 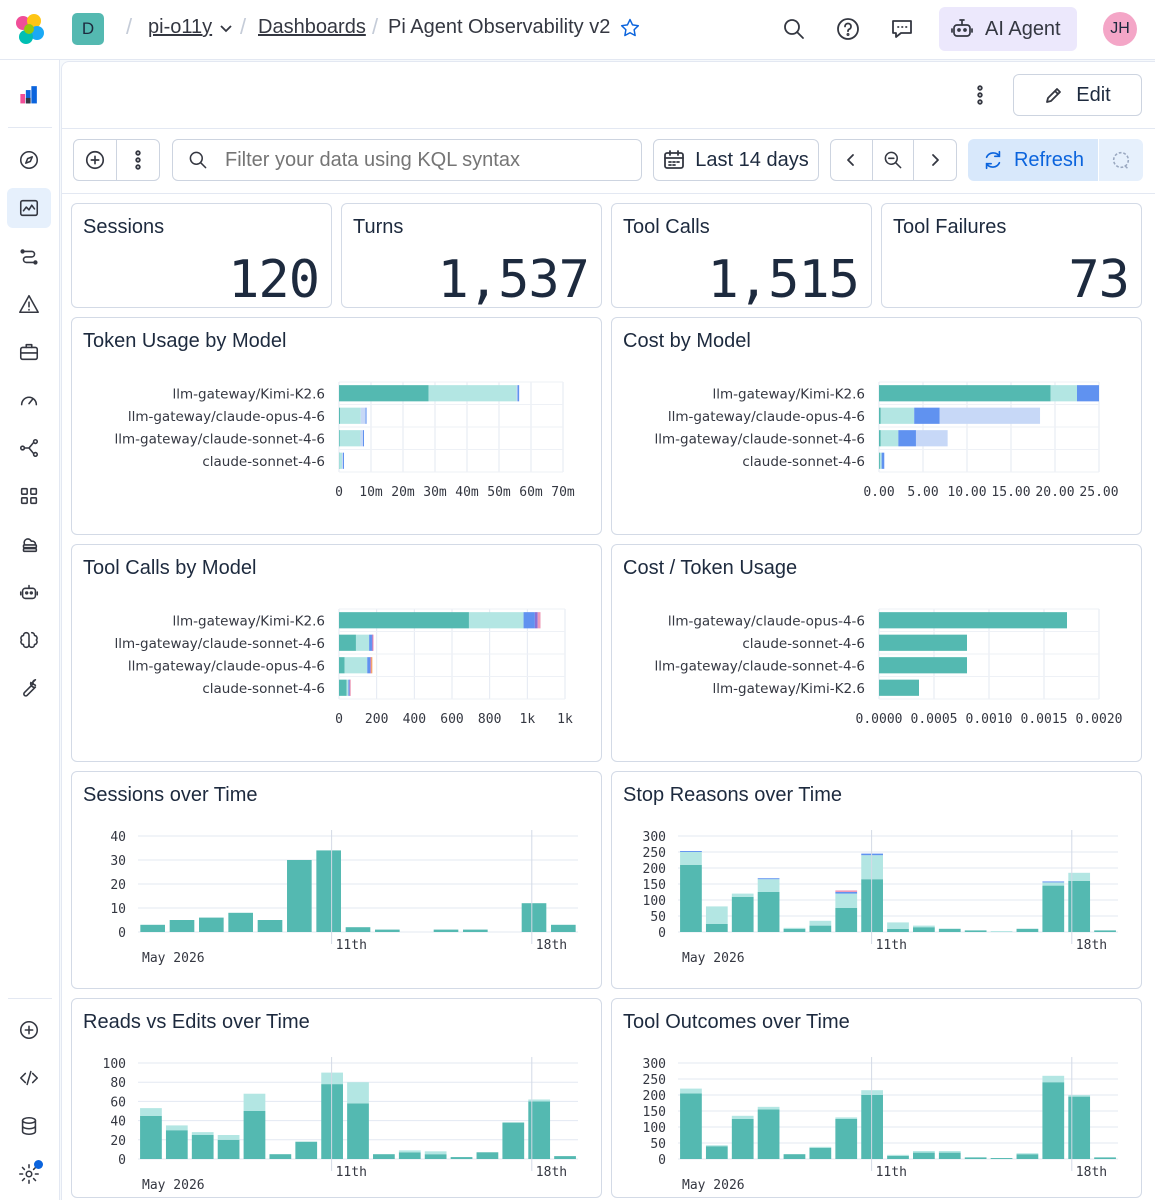 What do you see at coordinates (29, 1174) in the screenshot?
I see `nav-settings` at bounding box center [29, 1174].